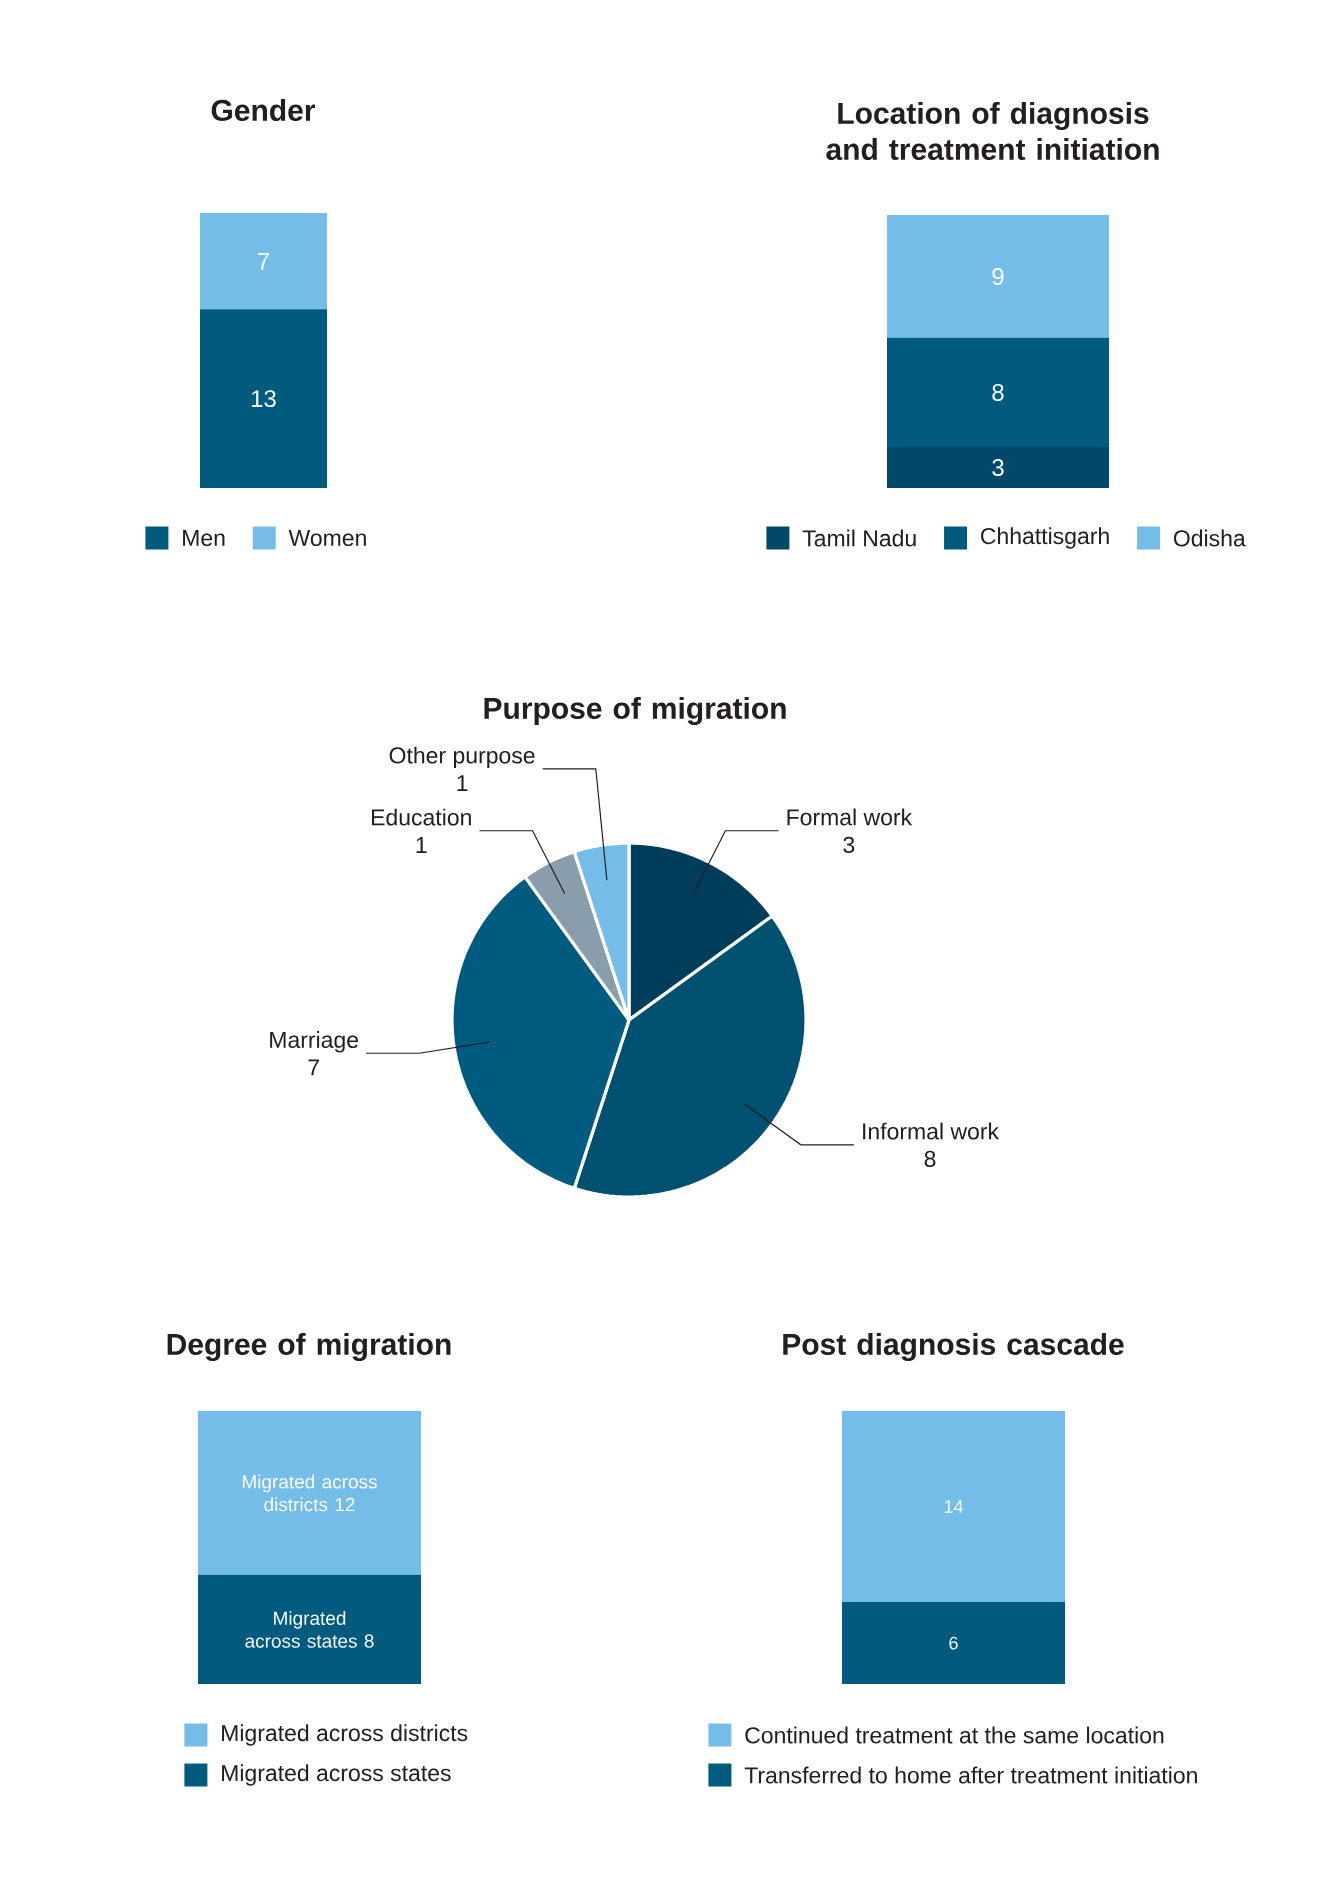 The height and width of the screenshot is (1890, 1336). What do you see at coordinates (1209, 538) in the screenshot?
I see `legend-label: Odisha` at bounding box center [1209, 538].